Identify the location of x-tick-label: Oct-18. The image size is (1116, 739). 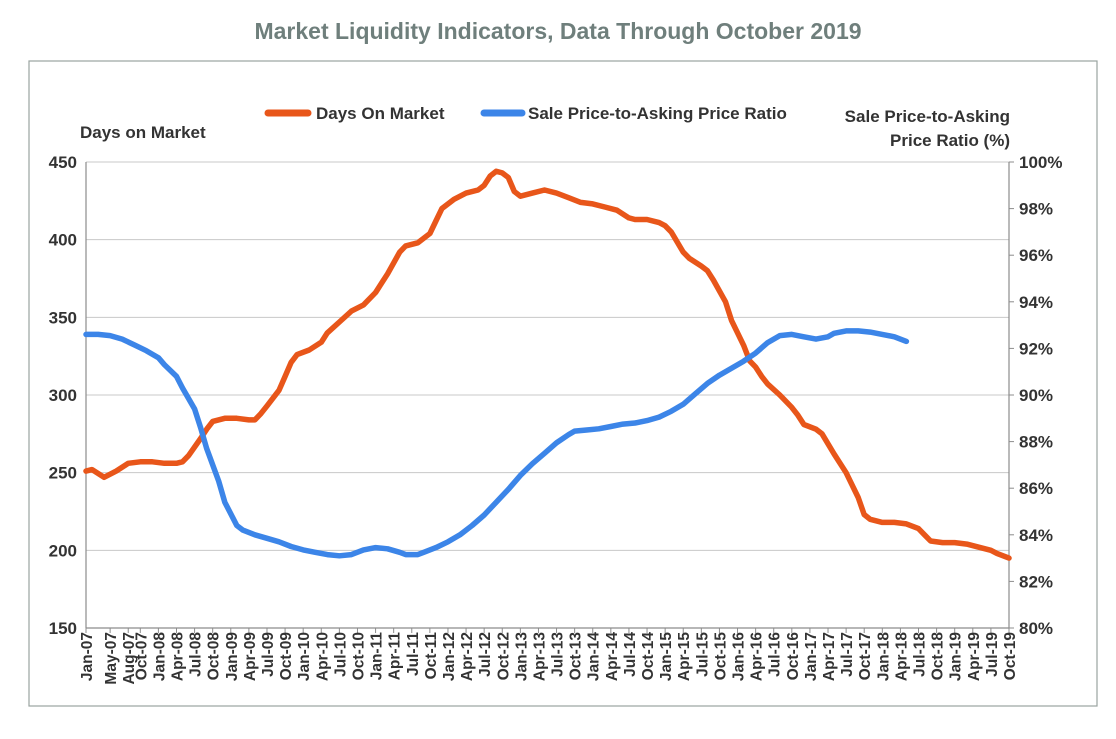
(938, 656).